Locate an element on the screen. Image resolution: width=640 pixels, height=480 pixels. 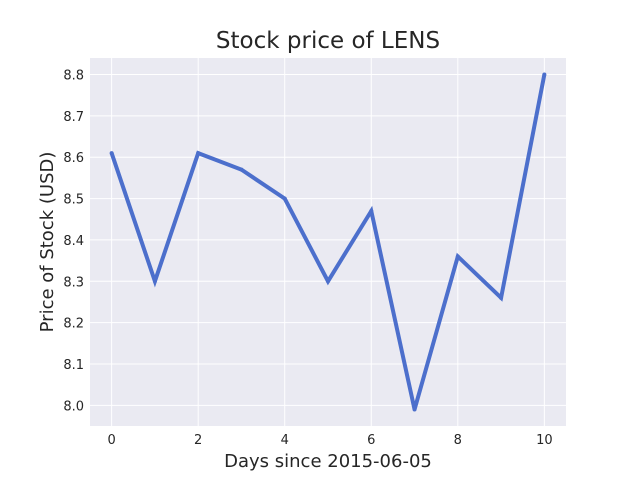
y-tick-label: 8.4 is located at coordinates (73, 241).